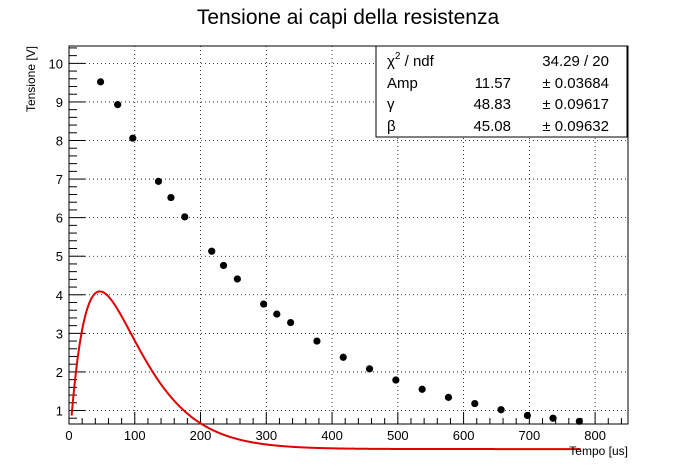  I want to click on x-axis-label: Tempo [us], so click(598, 451).